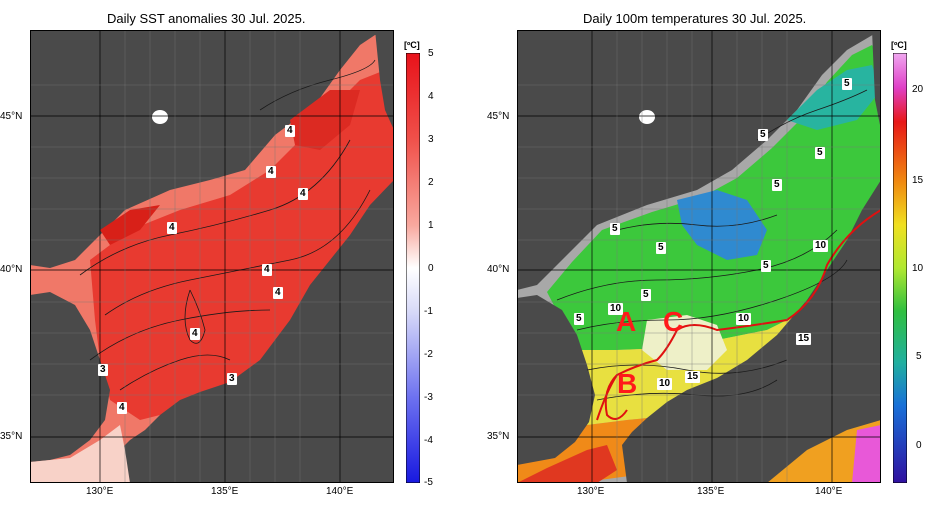 The image size is (933, 526). What do you see at coordinates (626, 321) in the screenshot?
I see `region-label-a: A` at bounding box center [626, 321].